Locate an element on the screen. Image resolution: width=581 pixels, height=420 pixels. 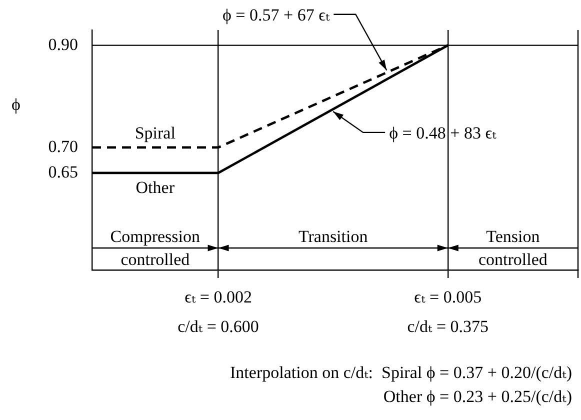
series-label: Other is located at coordinates (155, 187).